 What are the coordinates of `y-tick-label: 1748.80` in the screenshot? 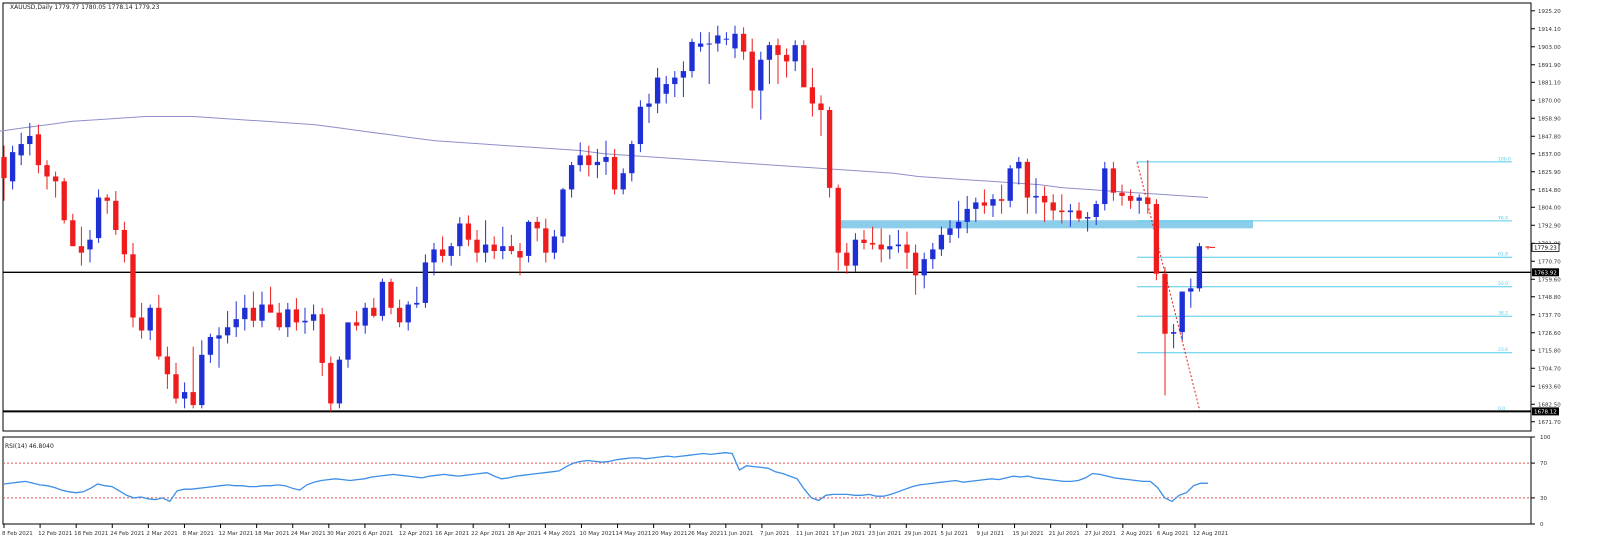 It's located at (1549, 298).